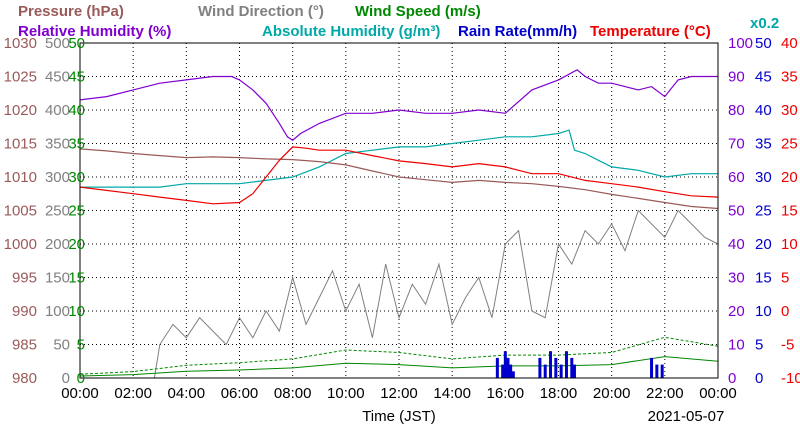 This screenshot has height=434, width=800. What do you see at coordinates (763, 43) in the screenshot?
I see `rain-rate-tick-label: 50` at bounding box center [763, 43].